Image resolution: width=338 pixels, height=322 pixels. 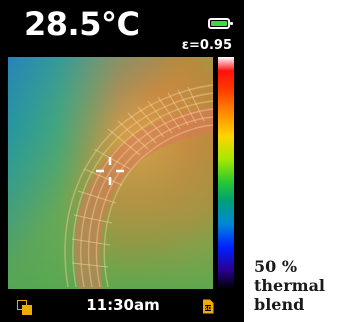 What do you see at coordinates (276, 266) in the screenshot?
I see `caption-line-1: 50 %` at bounding box center [276, 266].